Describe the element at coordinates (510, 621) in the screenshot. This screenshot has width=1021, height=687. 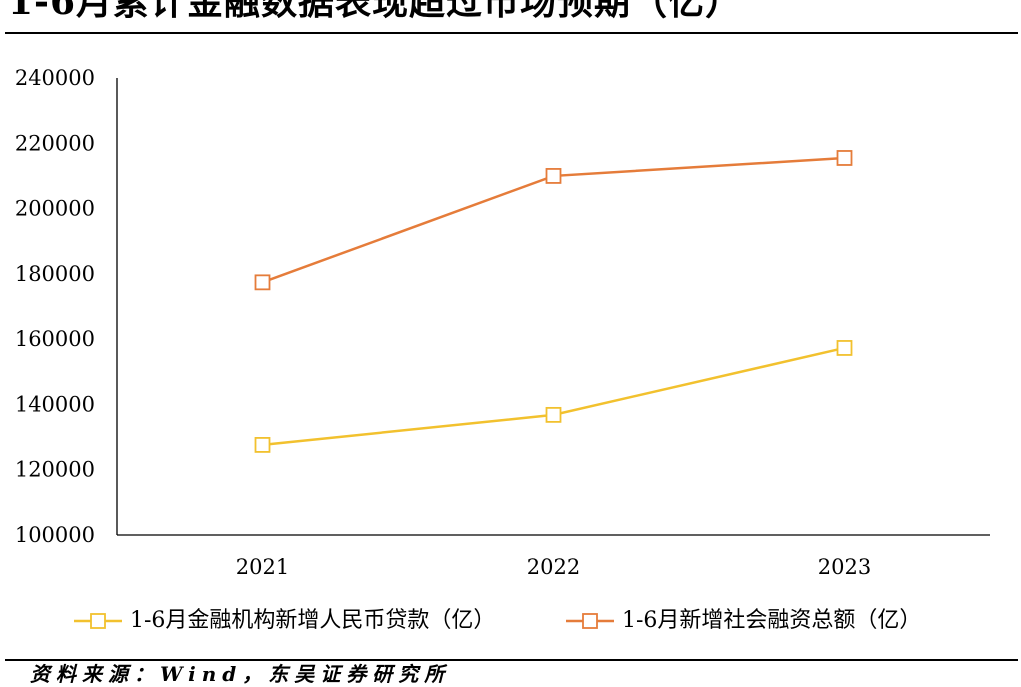
I see `chart-legend: 1-6月金融机构新增人民币贷款（亿） 1-6月新增社会融资总额（亿）` at that location.